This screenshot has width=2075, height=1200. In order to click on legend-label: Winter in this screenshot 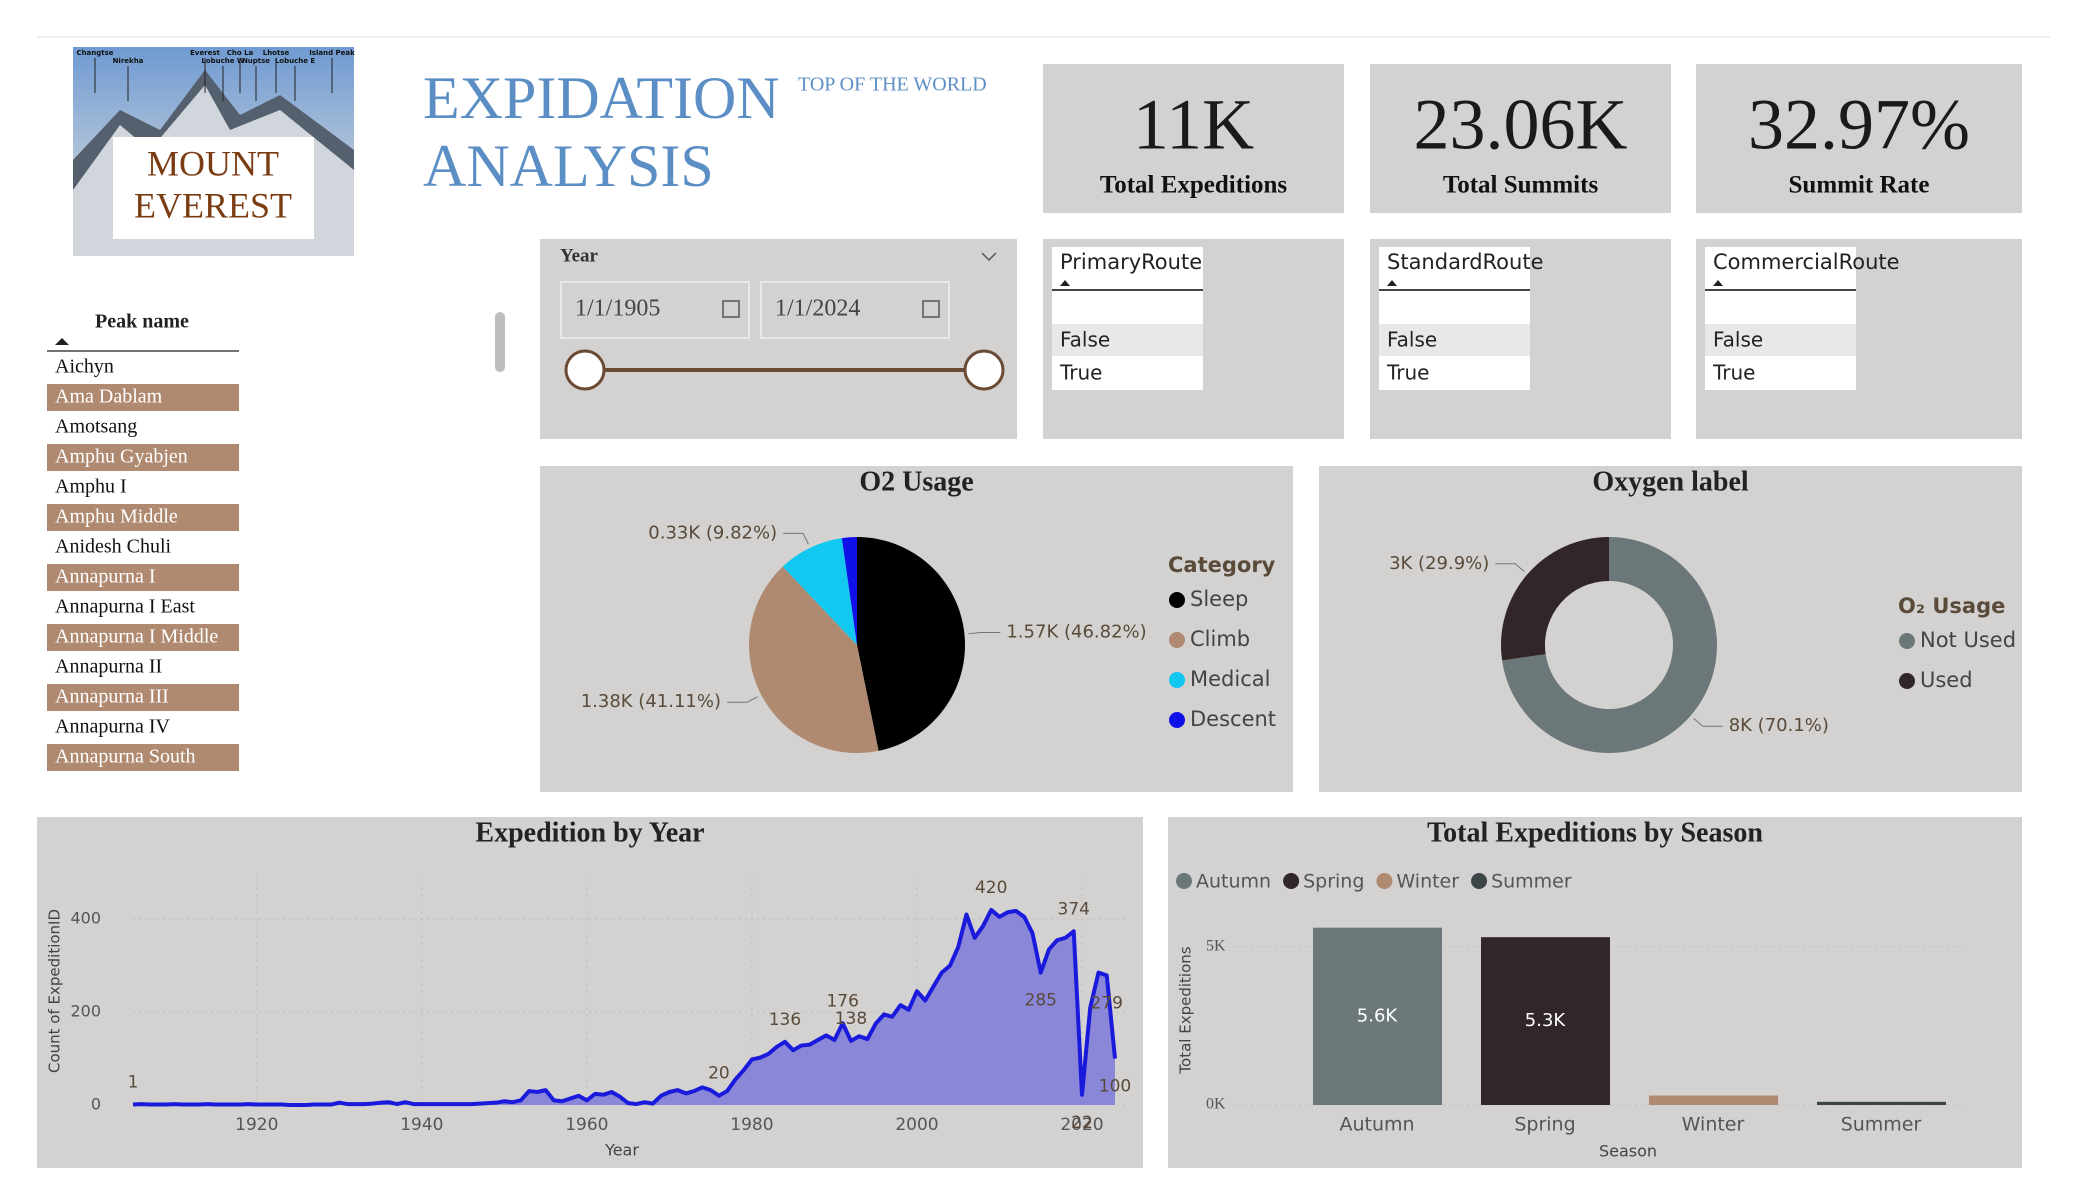, I will do `click(1427, 882)`.